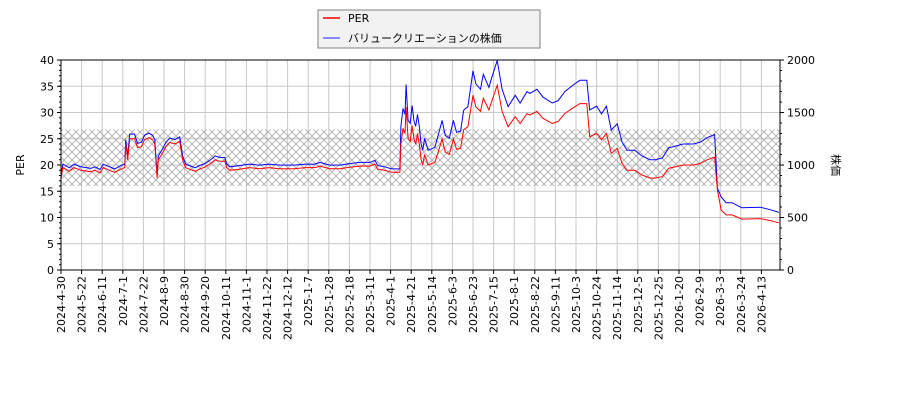 Image resolution: width=900 pixels, height=404 pixels. I want to click on x-tick-label: 2024-8-30, so click(185, 304).